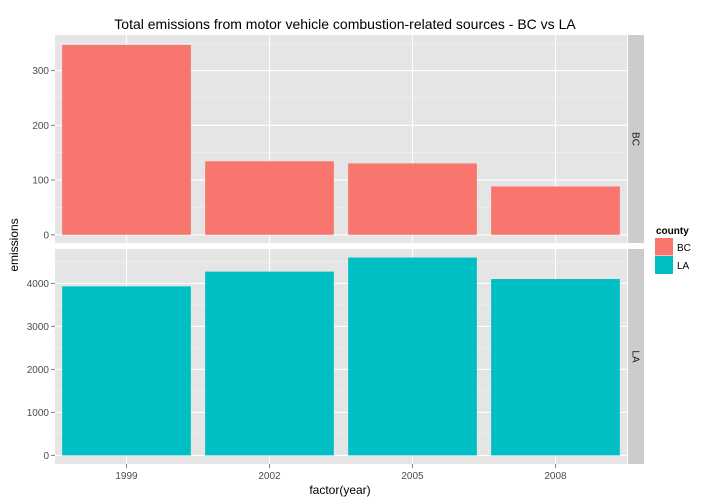  Describe the element at coordinates (339, 490) in the screenshot. I see `x-axis-title: factor(year)` at that location.